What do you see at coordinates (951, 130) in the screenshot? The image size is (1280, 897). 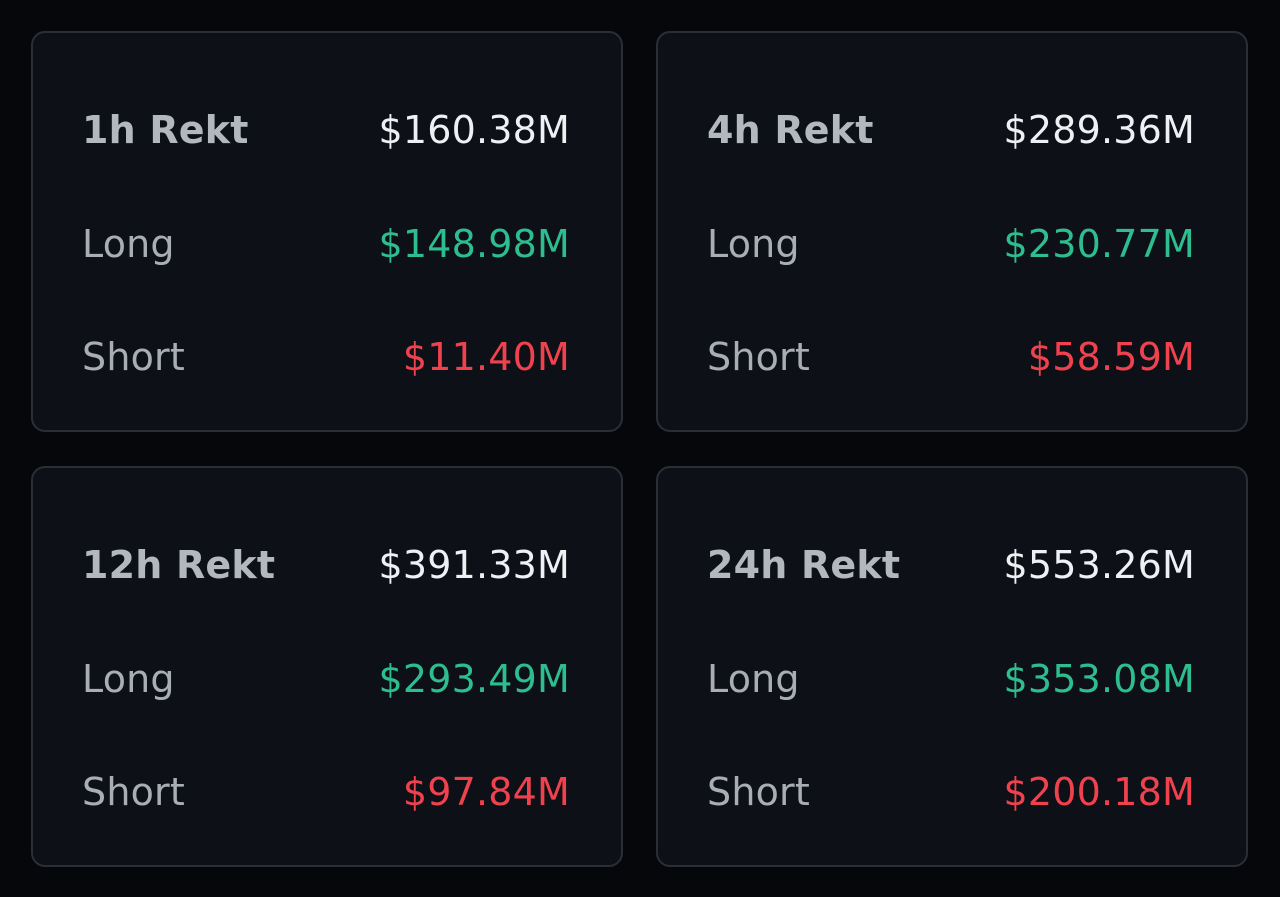 I see `total-row: 4h Rekt $289.36M` at bounding box center [951, 130].